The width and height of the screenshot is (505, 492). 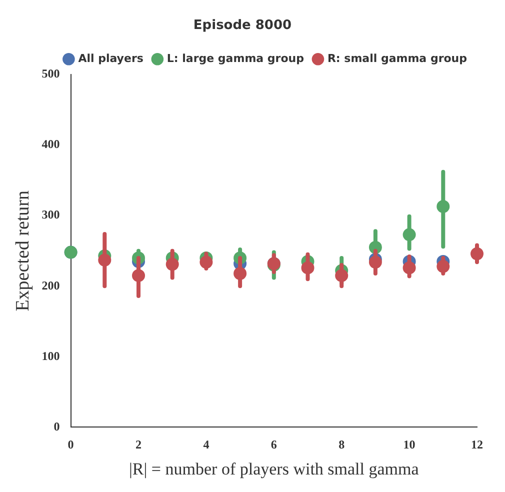 I want to click on x-tick-label: 10, so click(x=409, y=444).